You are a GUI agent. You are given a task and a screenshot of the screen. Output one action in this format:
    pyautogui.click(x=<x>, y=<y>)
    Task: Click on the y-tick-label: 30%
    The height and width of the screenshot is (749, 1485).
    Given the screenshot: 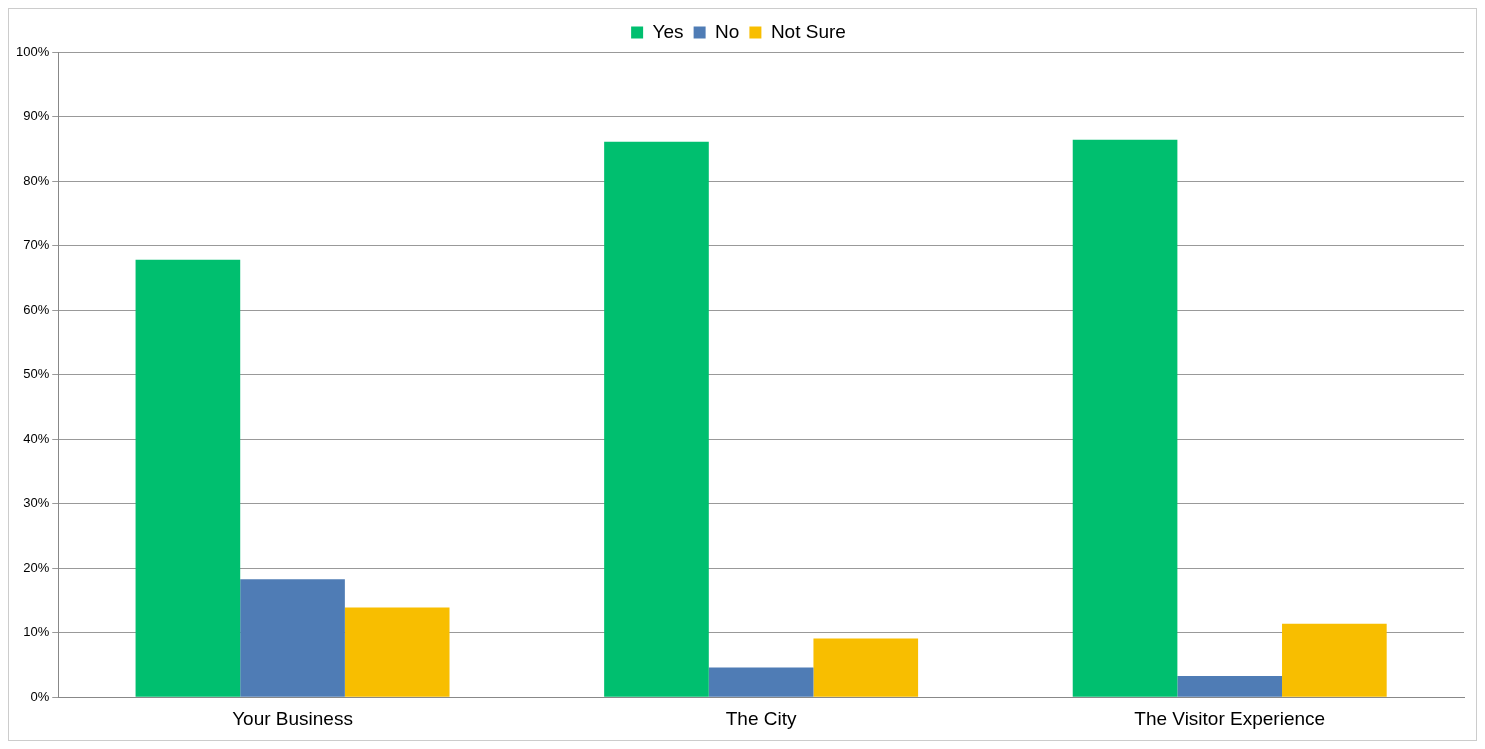 What is the action you would take?
    pyautogui.click(x=36, y=503)
    